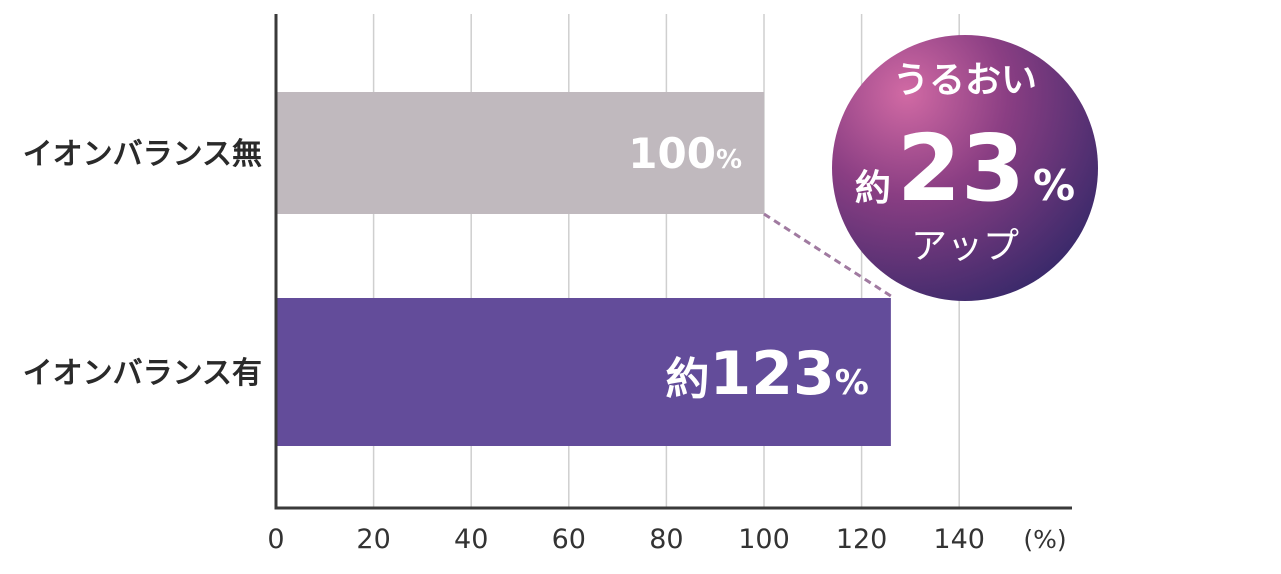 The width and height of the screenshot is (1281, 574). What do you see at coordinates (965, 80) in the screenshot?
I see `callout-line1: うるおい` at bounding box center [965, 80].